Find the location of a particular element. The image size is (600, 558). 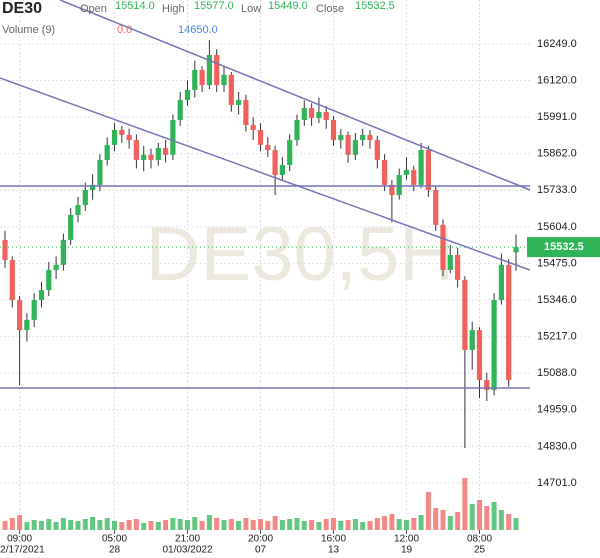

last-price-label: 15532.5 is located at coordinates (564, 247).